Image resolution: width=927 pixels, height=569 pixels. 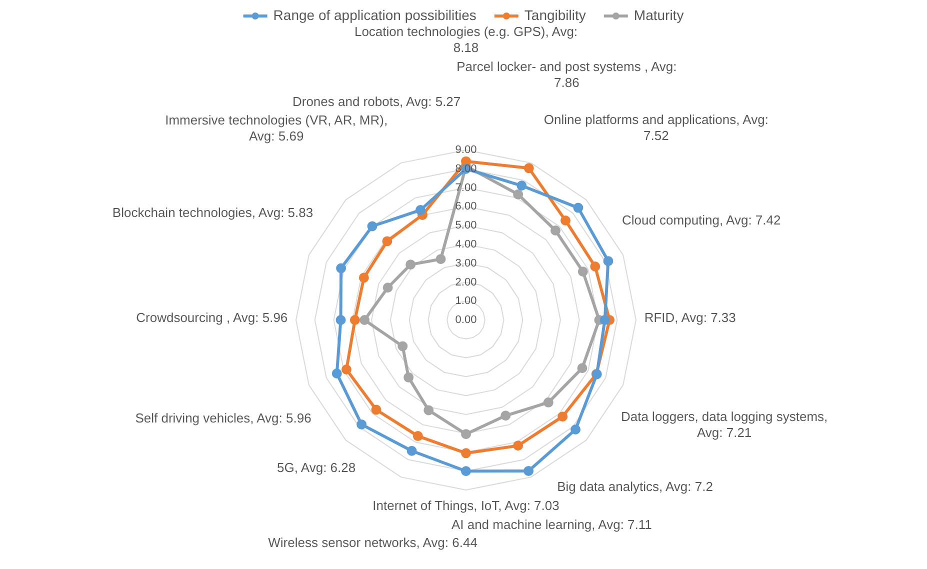 I want to click on spoke-label: Online platforms and applications, Avg: 7.52, so click(x=656, y=127).